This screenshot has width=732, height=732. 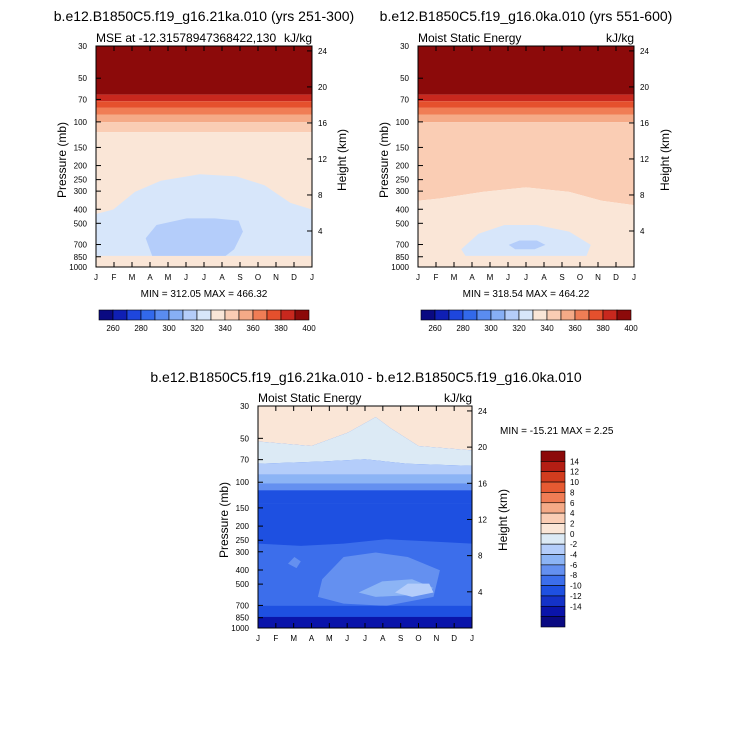 I want to click on colorbar-label: -14, so click(x=576, y=606).